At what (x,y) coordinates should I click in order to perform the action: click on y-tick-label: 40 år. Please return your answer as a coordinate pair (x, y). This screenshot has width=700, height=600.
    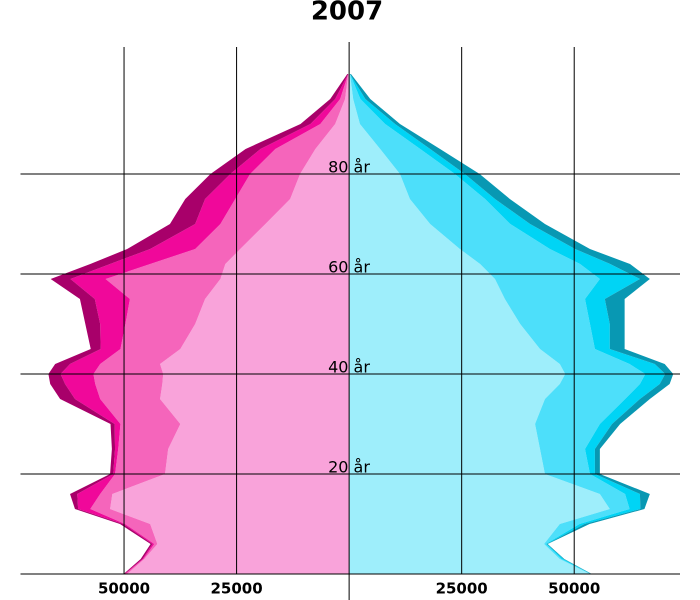
    Looking at the image, I should click on (349, 367).